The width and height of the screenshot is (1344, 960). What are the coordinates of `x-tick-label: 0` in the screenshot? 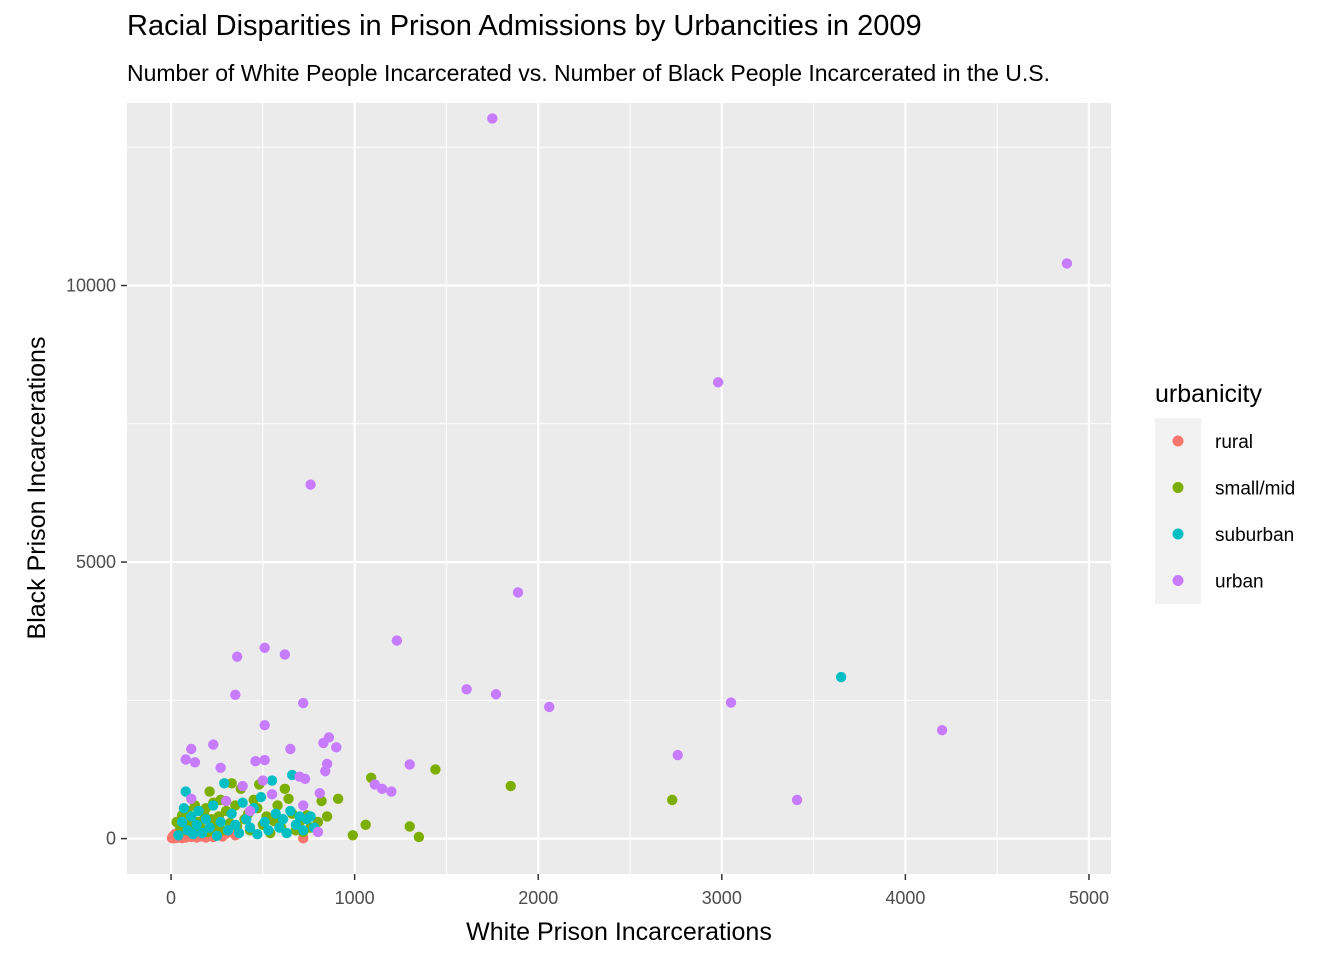 It's located at (171, 898).